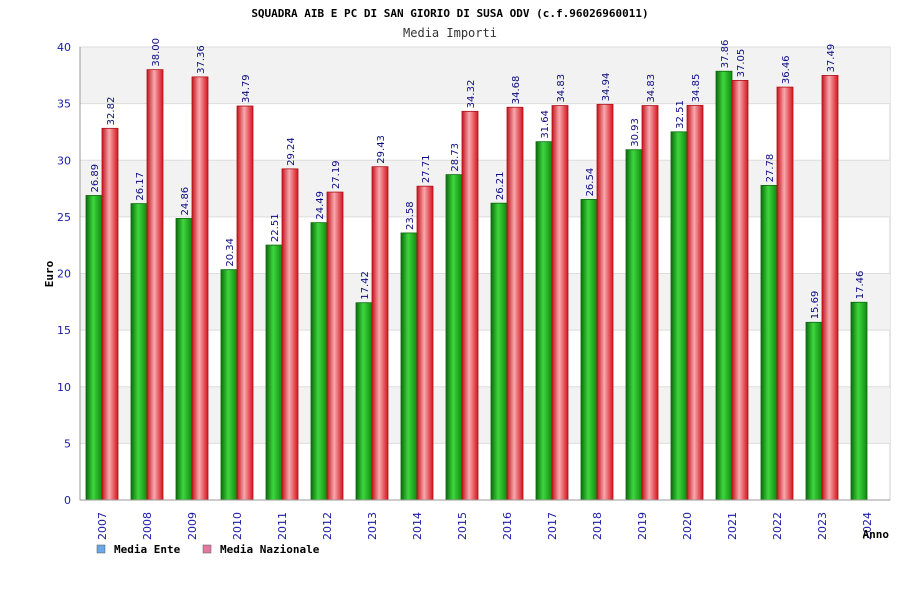 This screenshot has height=600, width=900. Describe the element at coordinates (544, 321) in the screenshot. I see `bar-media-ente-2017` at that location.